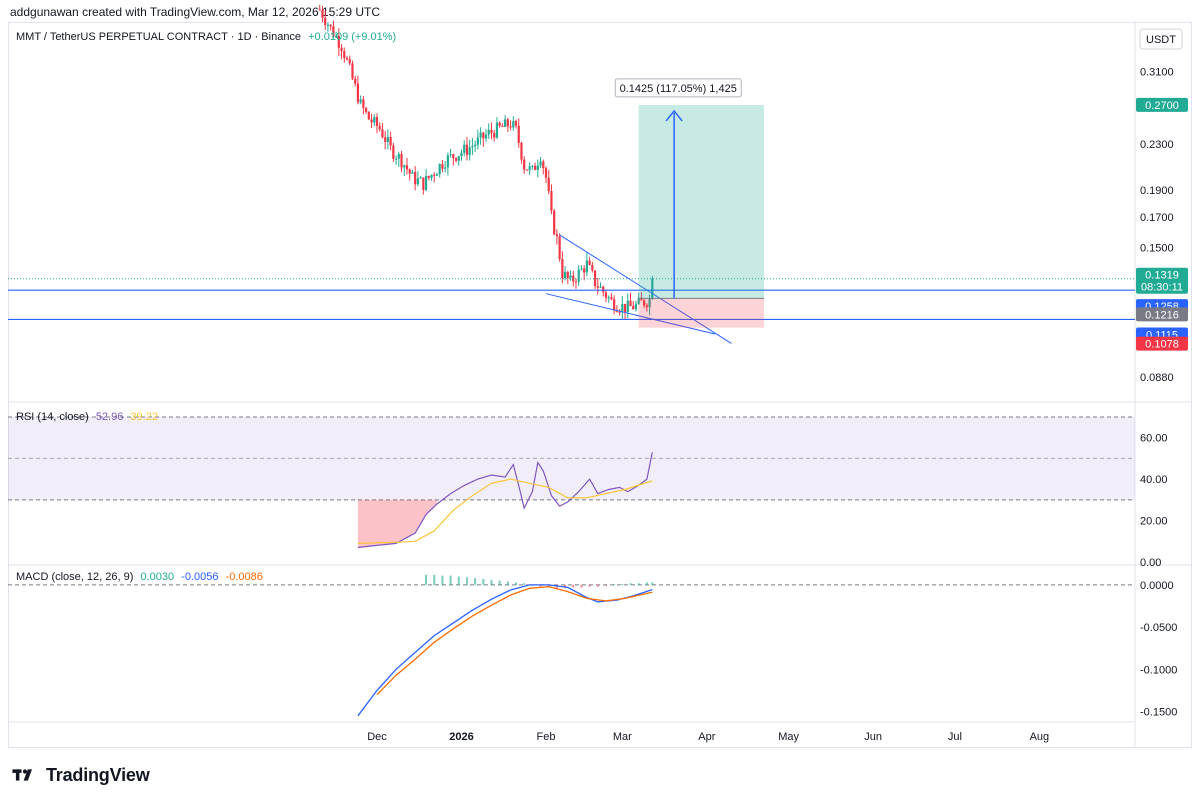 Image resolution: width=1200 pixels, height=801 pixels. Describe the element at coordinates (630, 314) in the screenshot. I see `wedge-lower-trendline` at that location.